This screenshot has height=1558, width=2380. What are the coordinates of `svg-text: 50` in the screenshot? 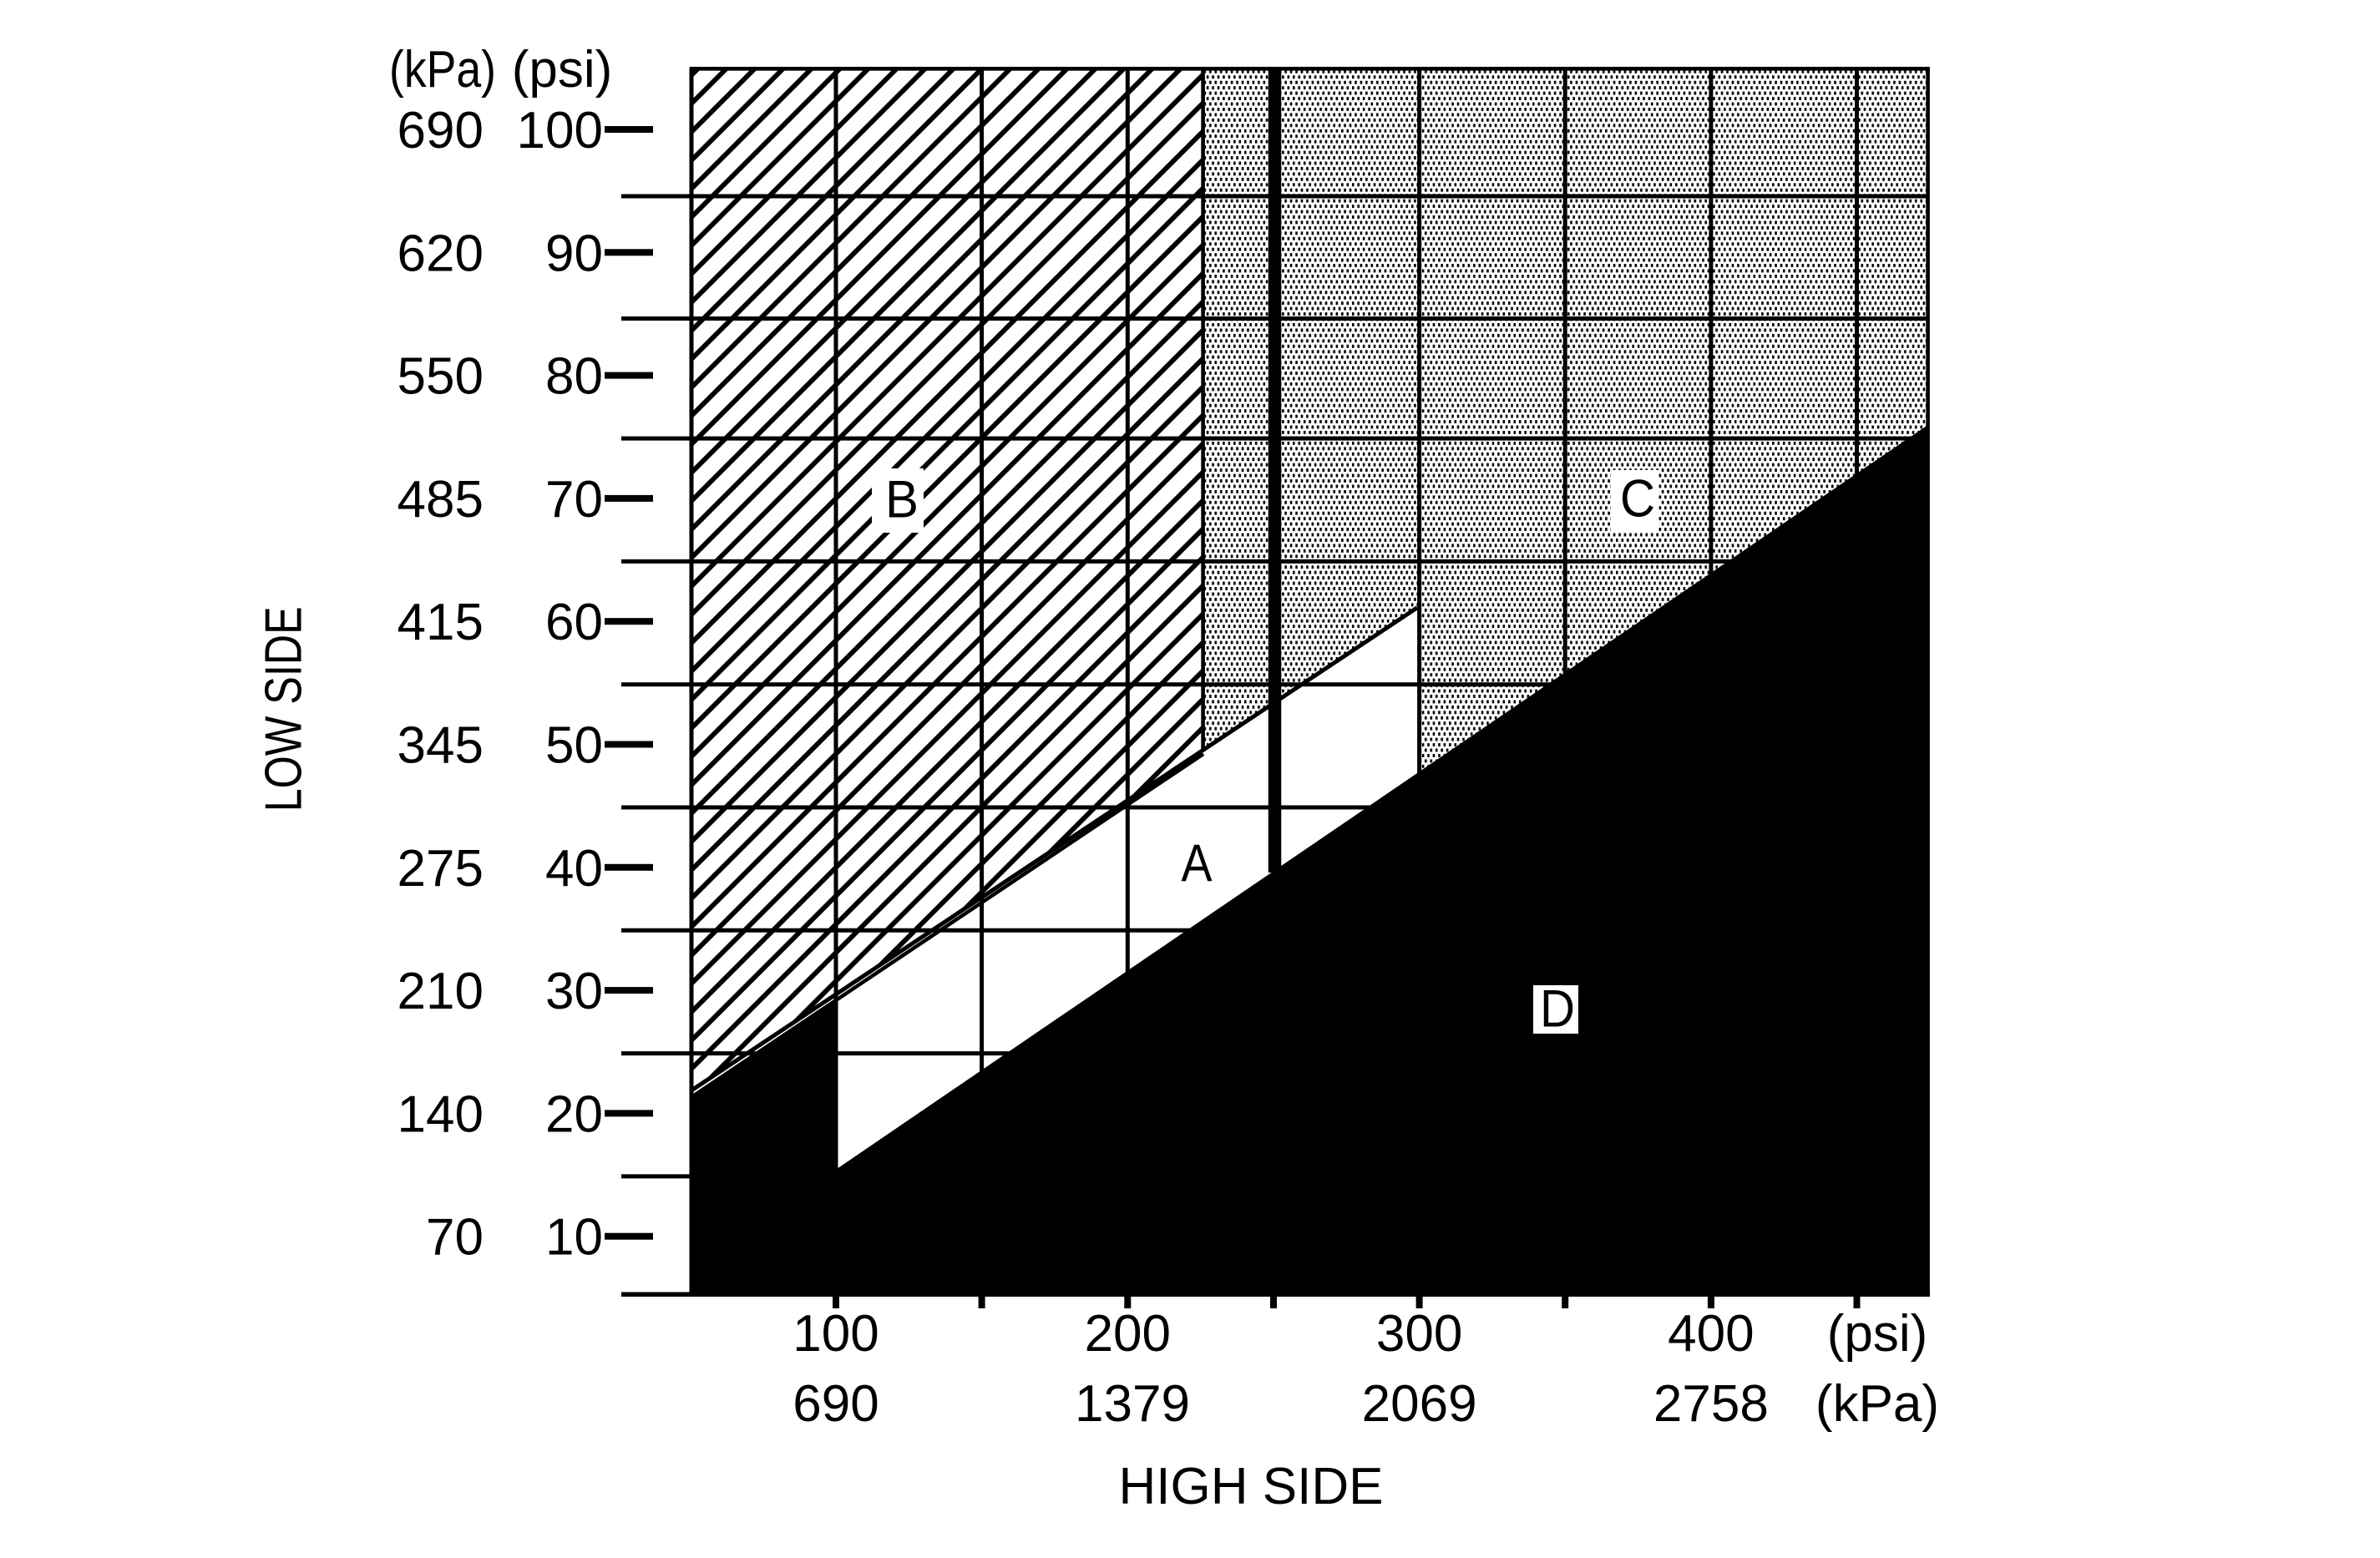 It's located at (574, 746).